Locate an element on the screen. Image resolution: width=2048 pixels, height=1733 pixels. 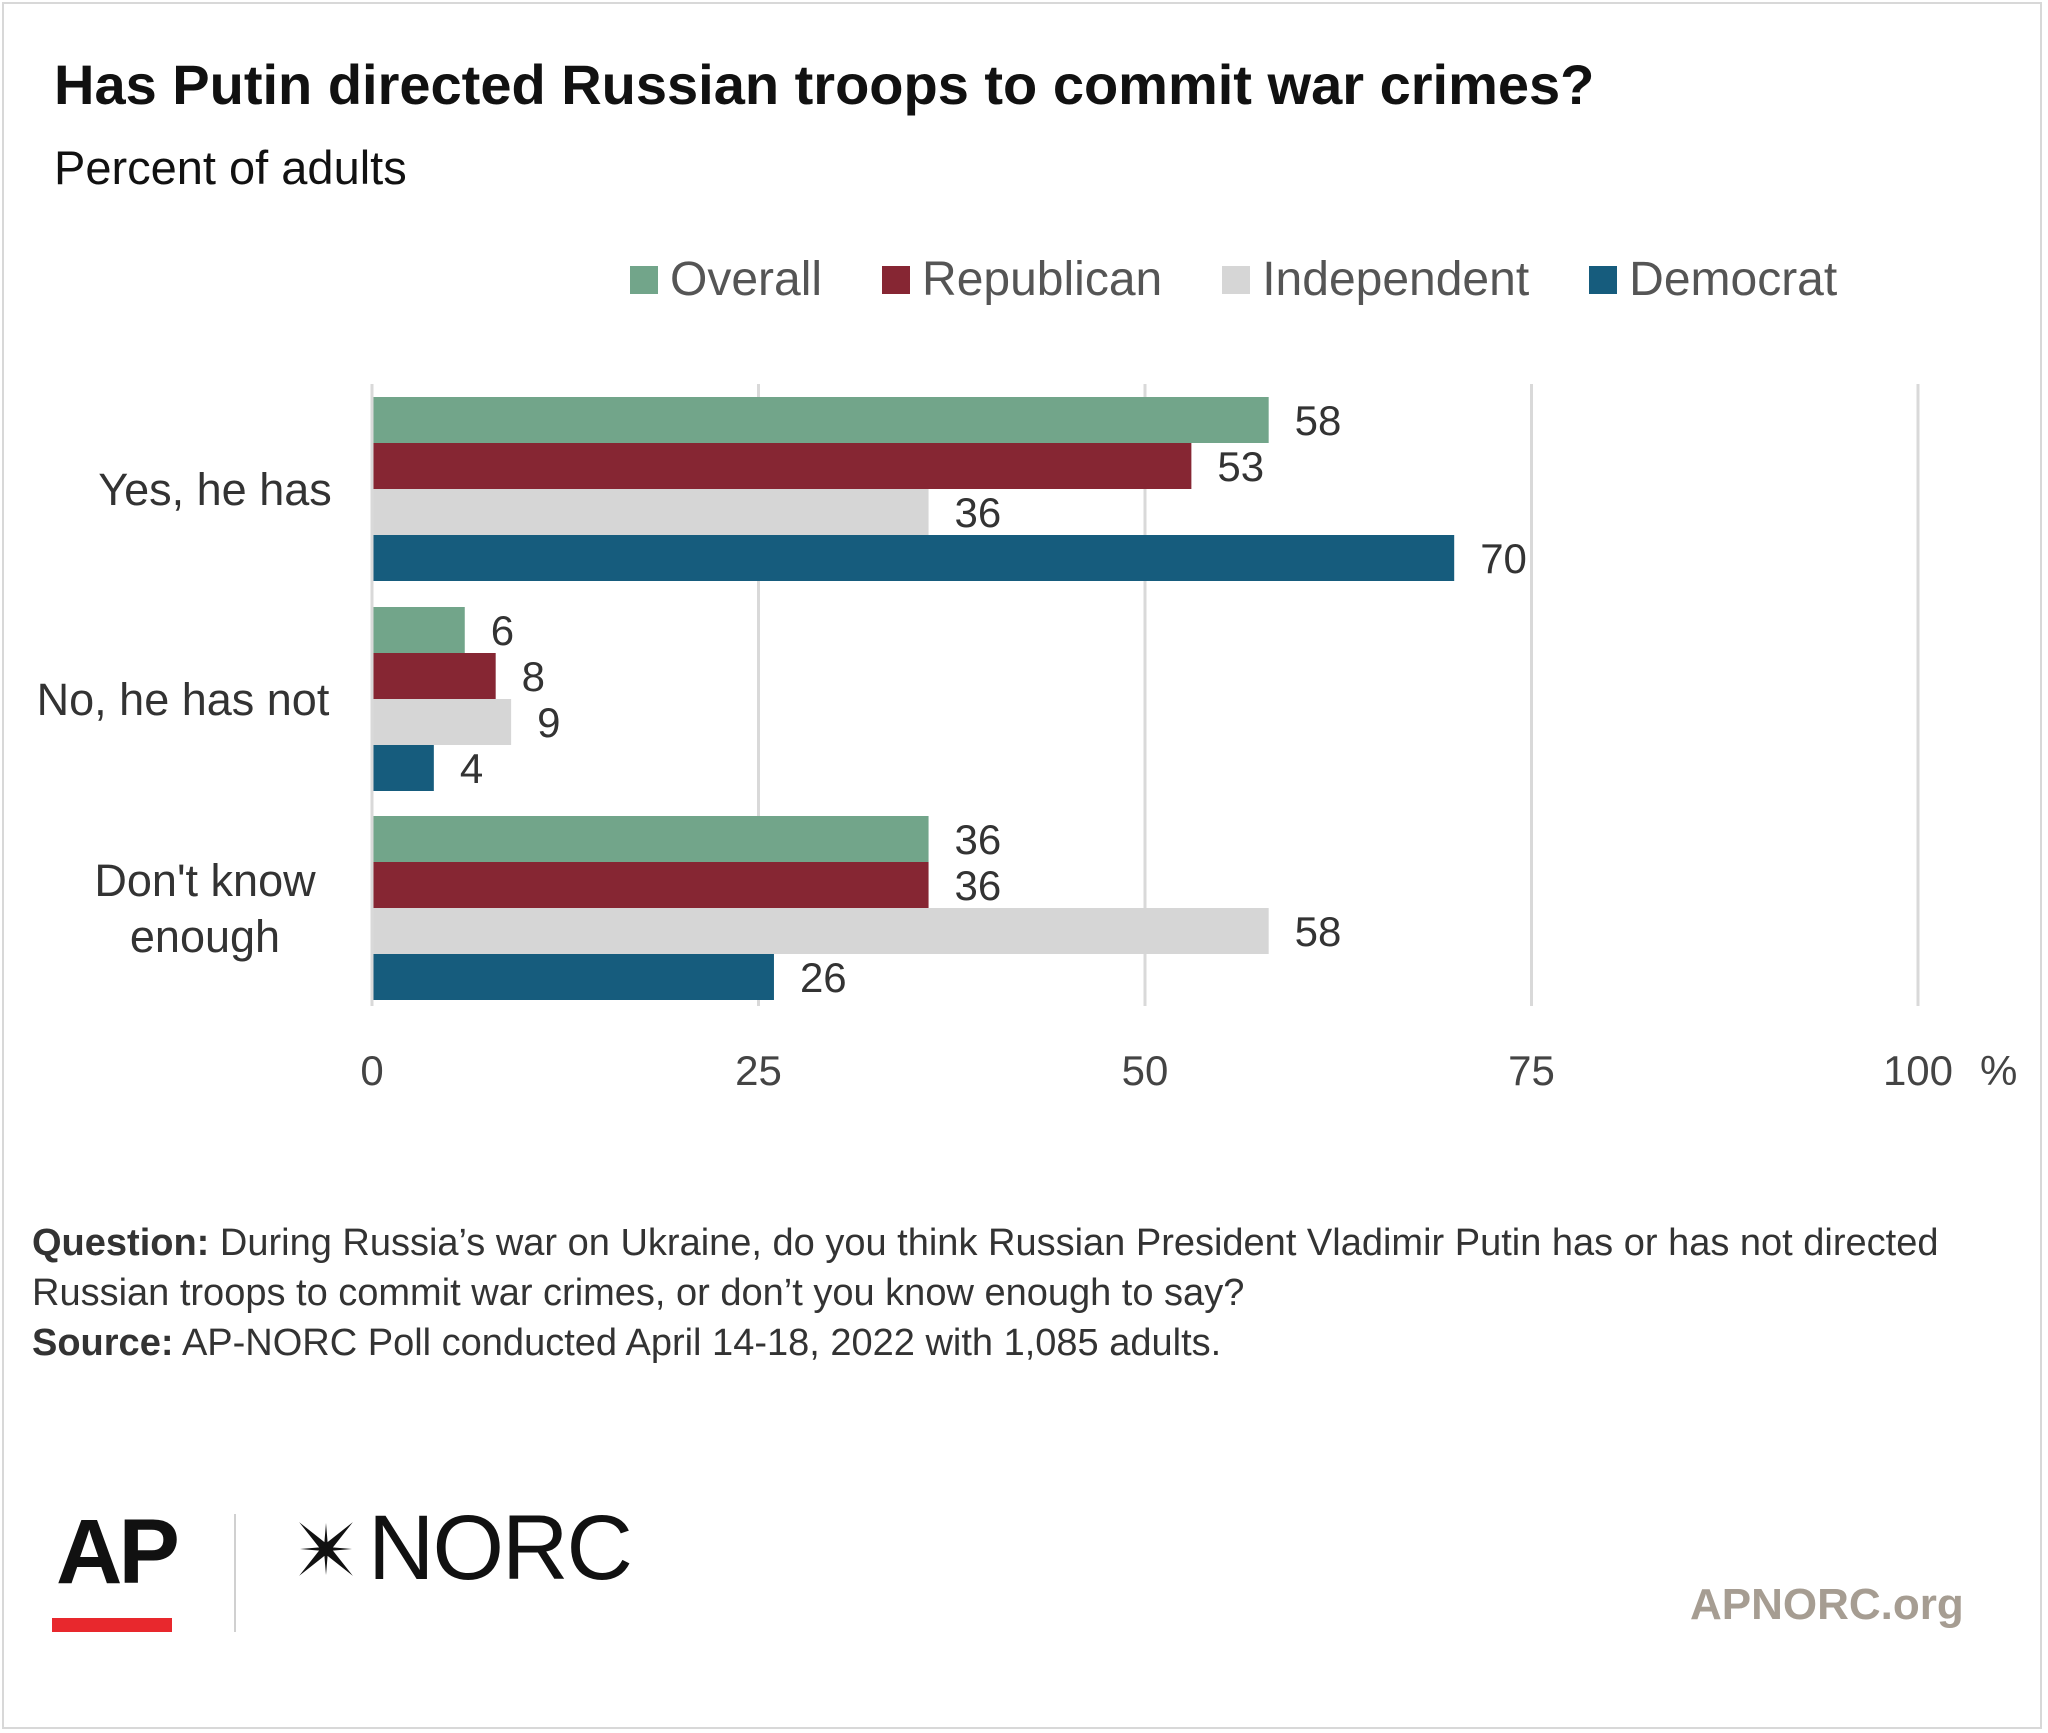
legend-label-independent: Independent is located at coordinates (1396, 279).